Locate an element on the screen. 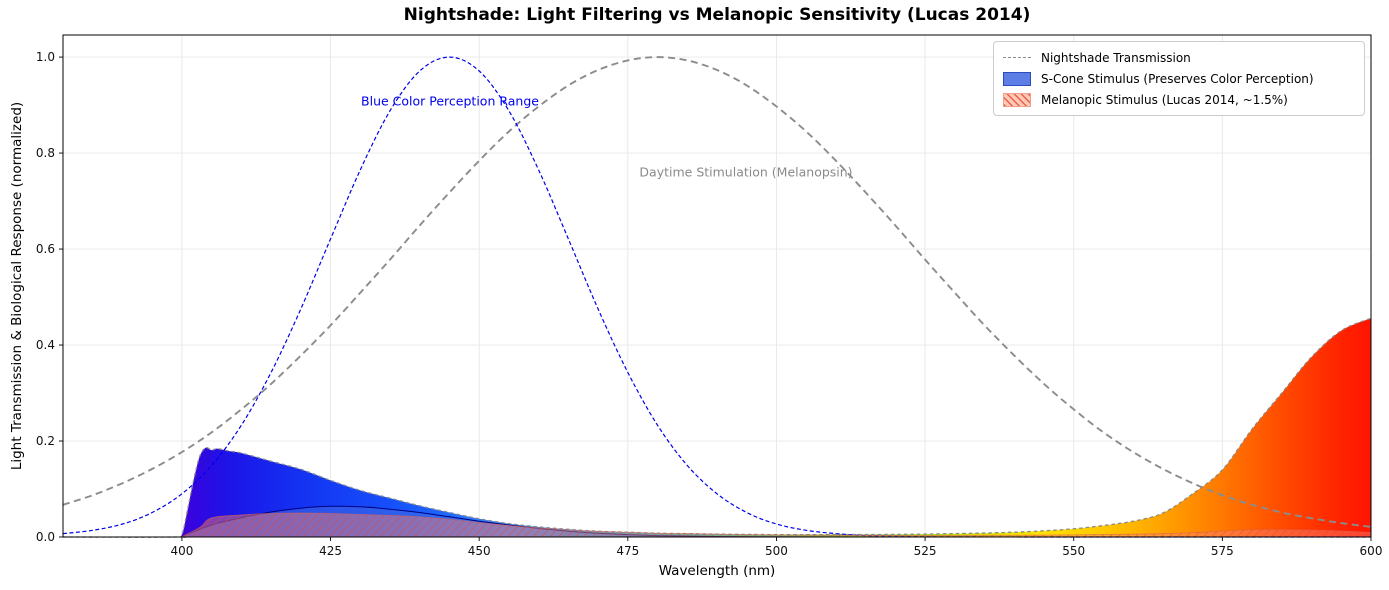 The image size is (1389, 590). y-tick-label: 0.4 is located at coordinates (45, 345).